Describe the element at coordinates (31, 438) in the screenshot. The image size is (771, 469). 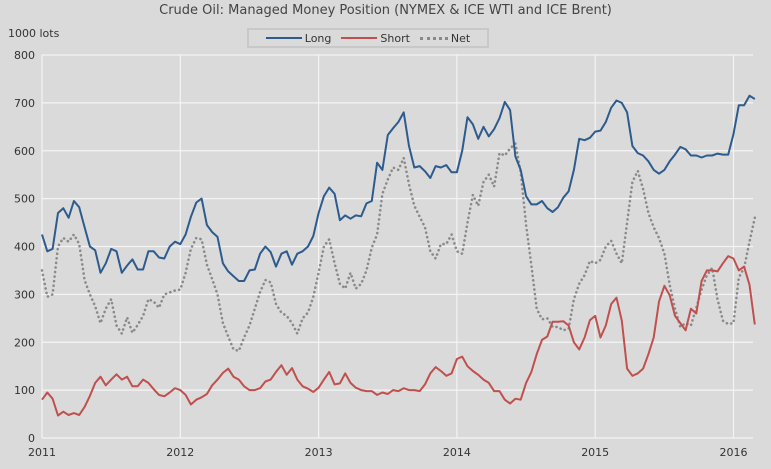
I see `y-tick-label: 0` at that location.